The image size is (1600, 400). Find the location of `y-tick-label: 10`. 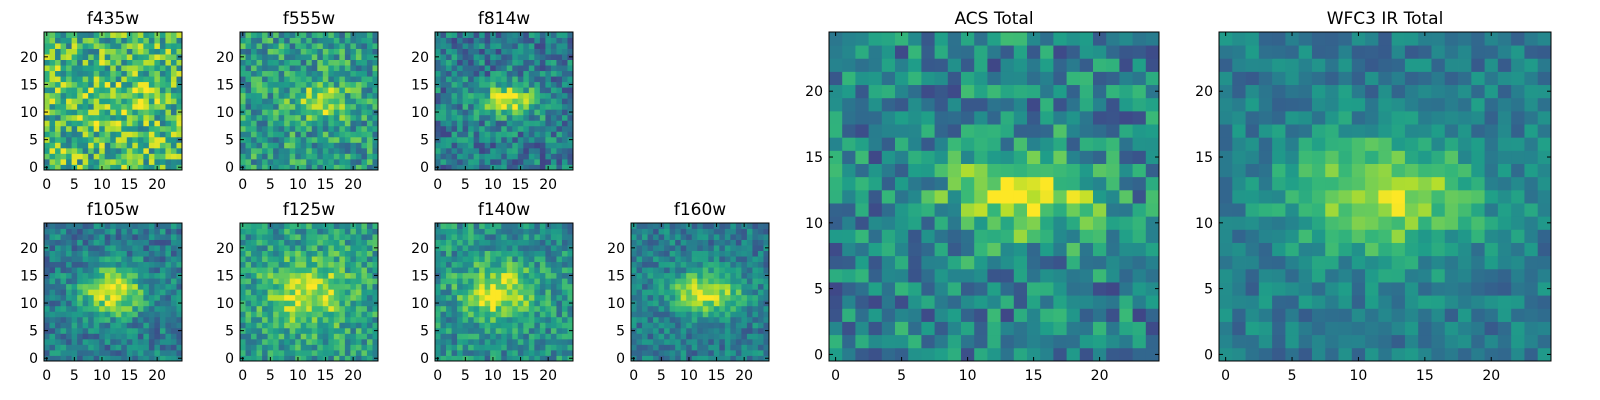

y-tick-label: 10 is located at coordinates (225, 304).